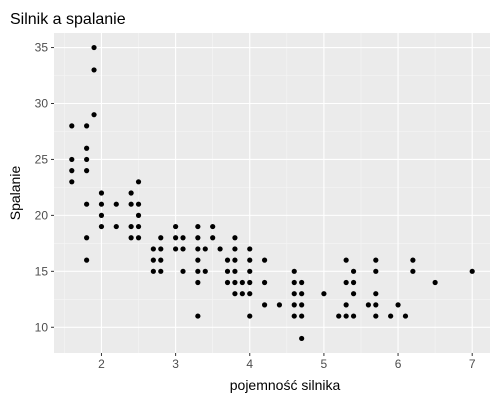  I want to click on y-tick-label: 10, so click(42, 327).